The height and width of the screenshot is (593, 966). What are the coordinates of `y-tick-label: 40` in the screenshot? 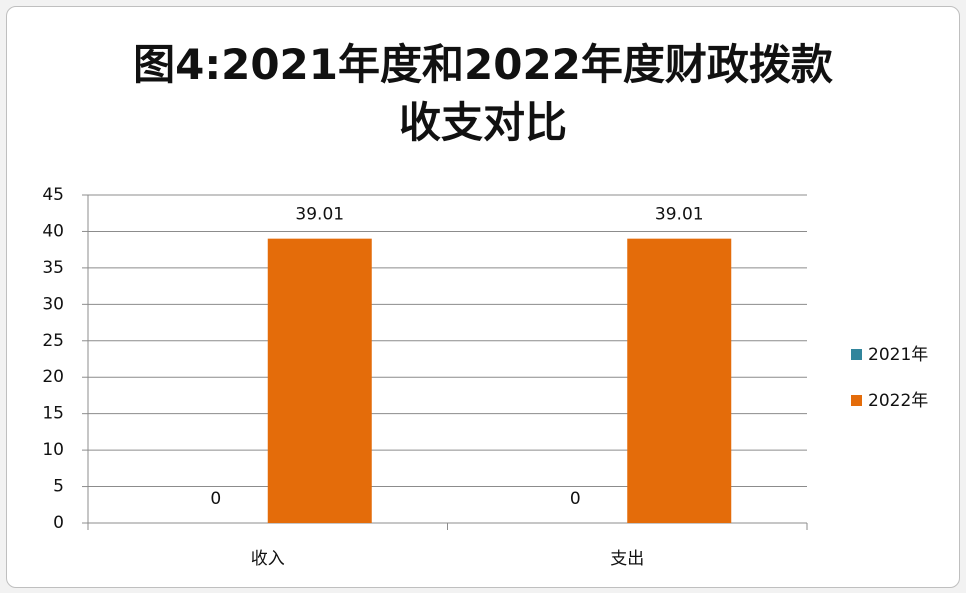 It's located at (53, 231).